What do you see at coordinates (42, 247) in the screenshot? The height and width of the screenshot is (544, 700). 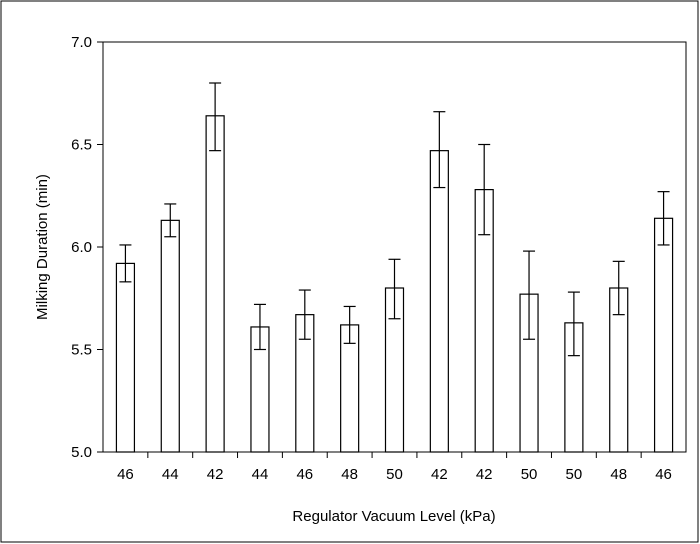 I see `y-axis-label: Milking Duration (min)` at bounding box center [42, 247].